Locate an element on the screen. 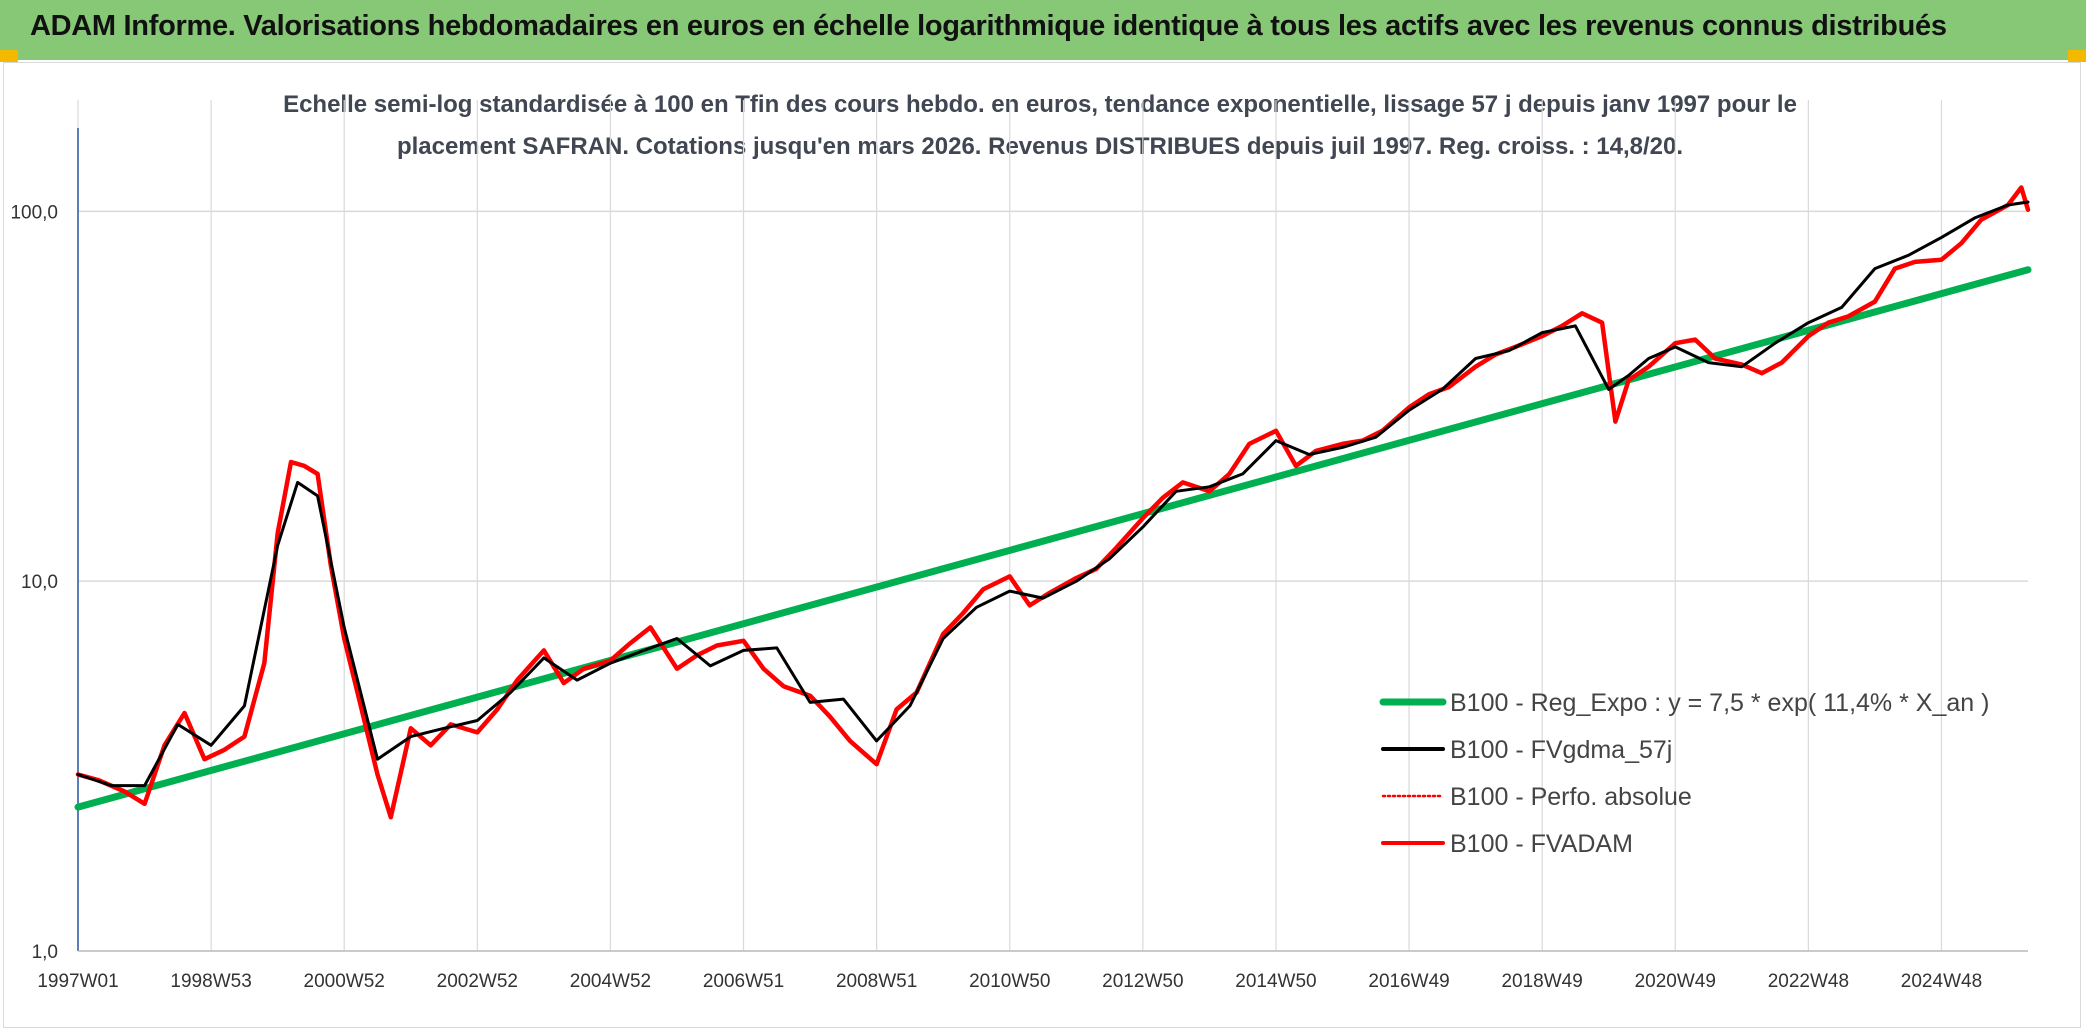 The image size is (2086, 1033). x-tick-label: 2014W50 is located at coordinates (1275, 981).